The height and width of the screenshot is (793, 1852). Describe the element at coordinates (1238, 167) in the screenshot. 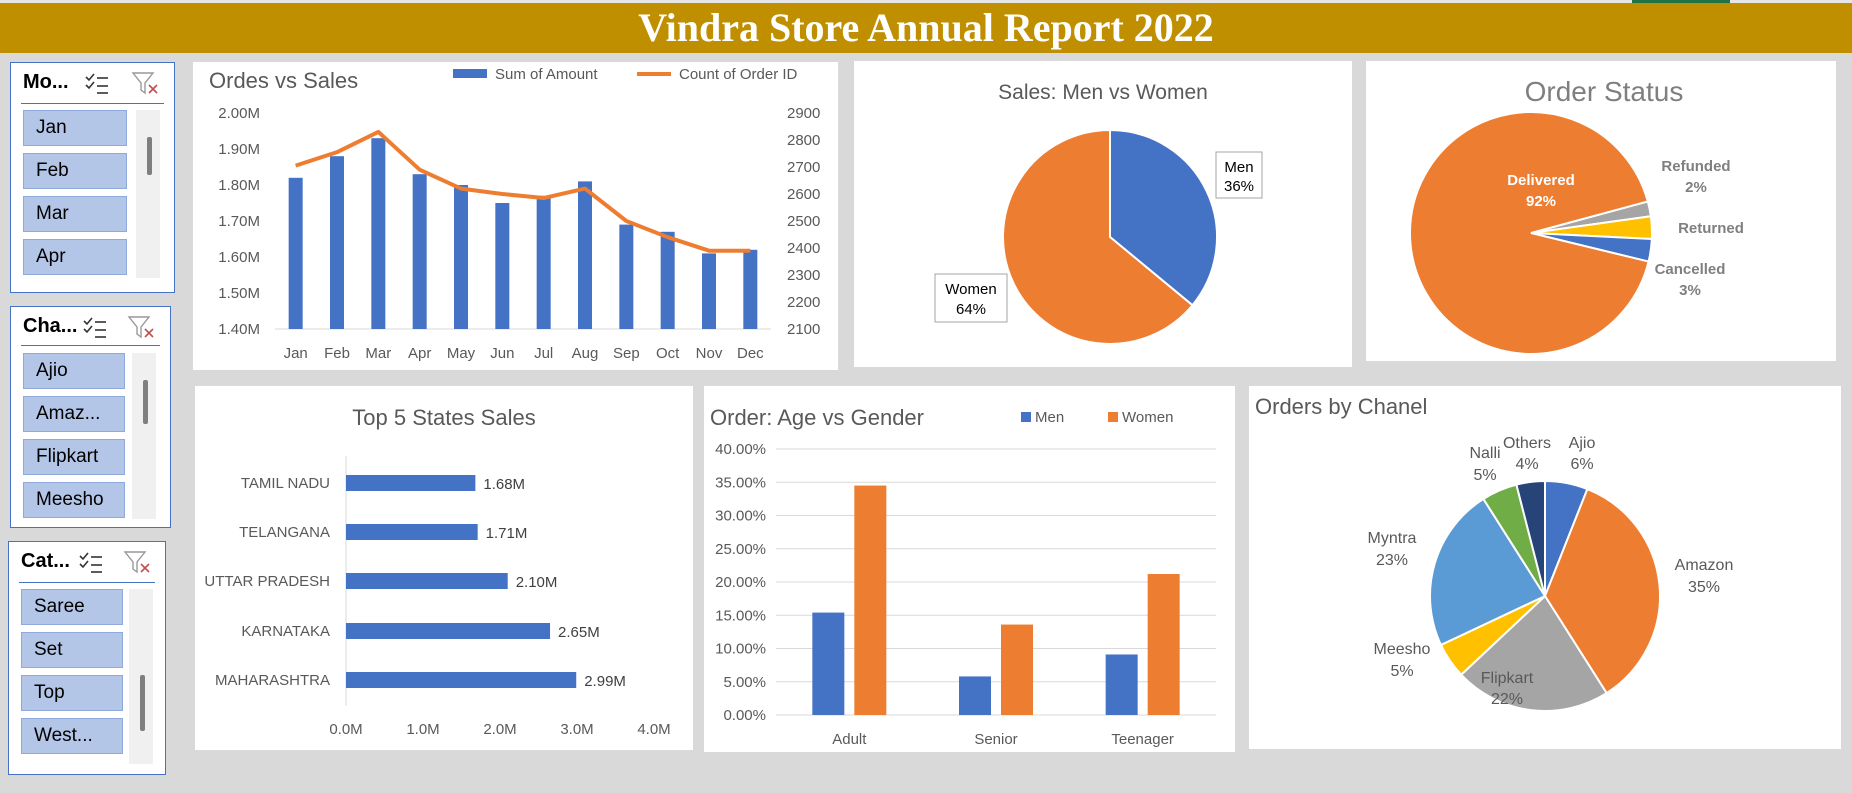

I see `label-men: Men` at that location.